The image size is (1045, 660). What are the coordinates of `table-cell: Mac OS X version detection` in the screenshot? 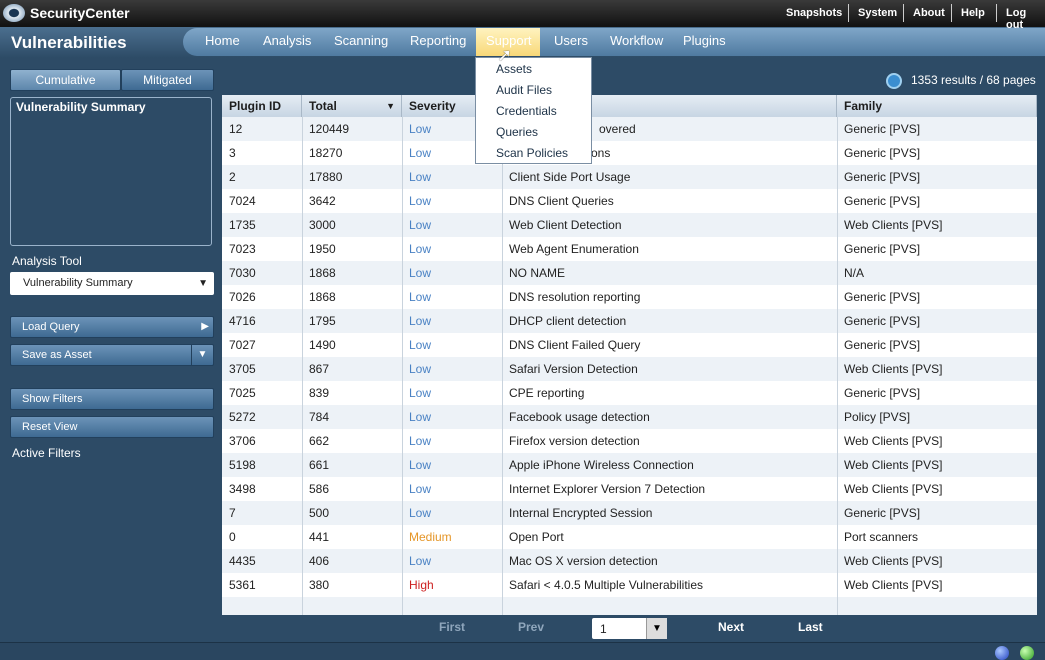 It's located at (669, 561).